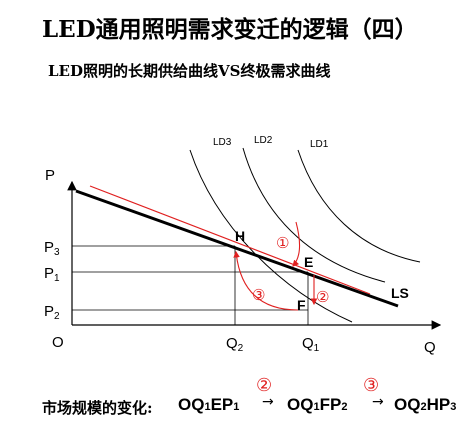  What do you see at coordinates (317, 404) in the screenshot?
I see `formula-term2: OQ1FP2` at bounding box center [317, 404].